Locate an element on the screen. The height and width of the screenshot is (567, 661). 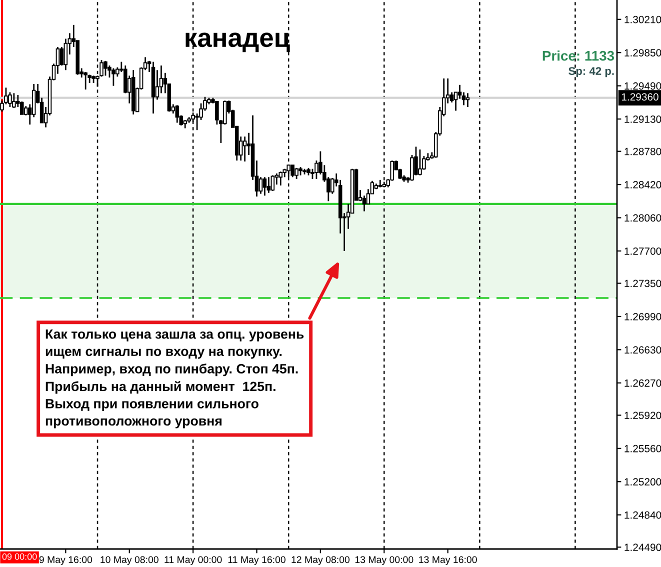
y-tick-label: 1.27350 is located at coordinates (642, 284).